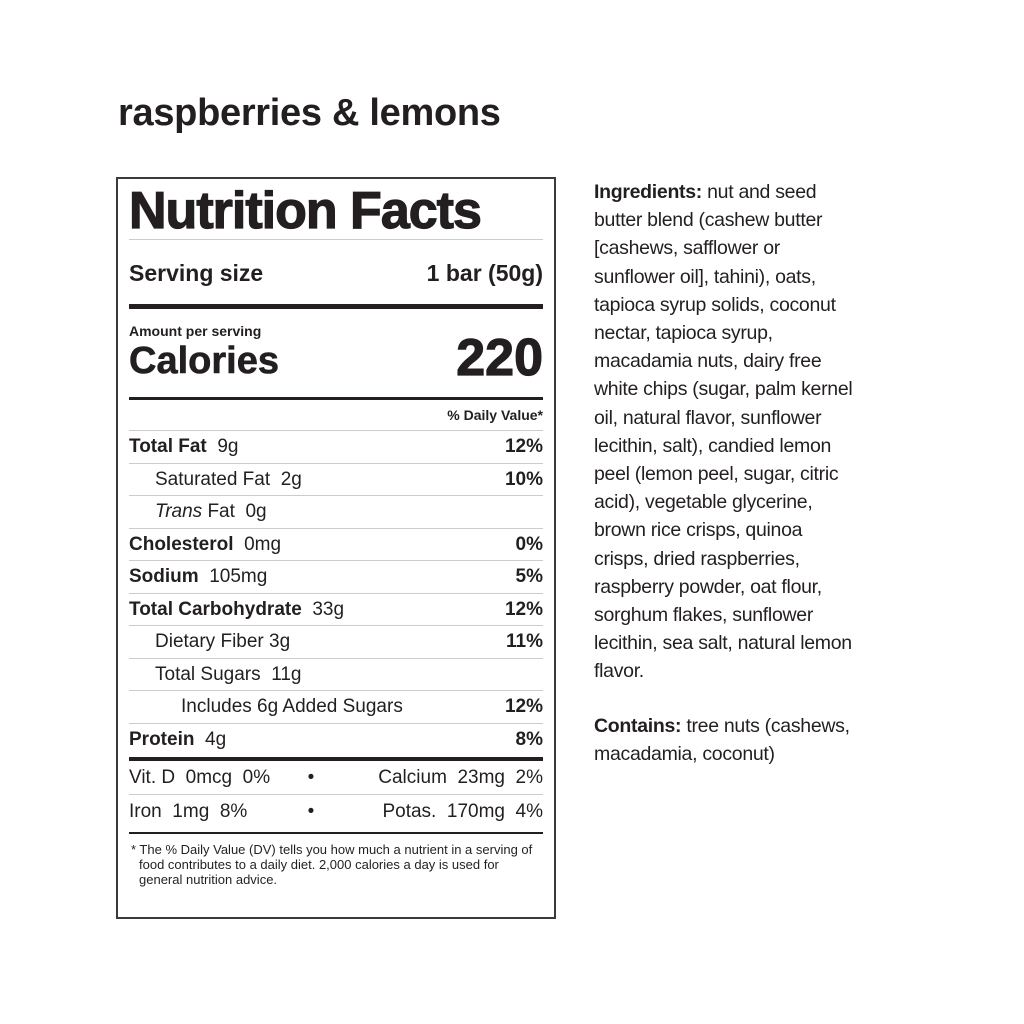 Image resolution: width=1024 pixels, height=1024 pixels. What do you see at coordinates (336, 282) in the screenshot?
I see `serving-size-row: Serving size 1 bar (50g)` at bounding box center [336, 282].